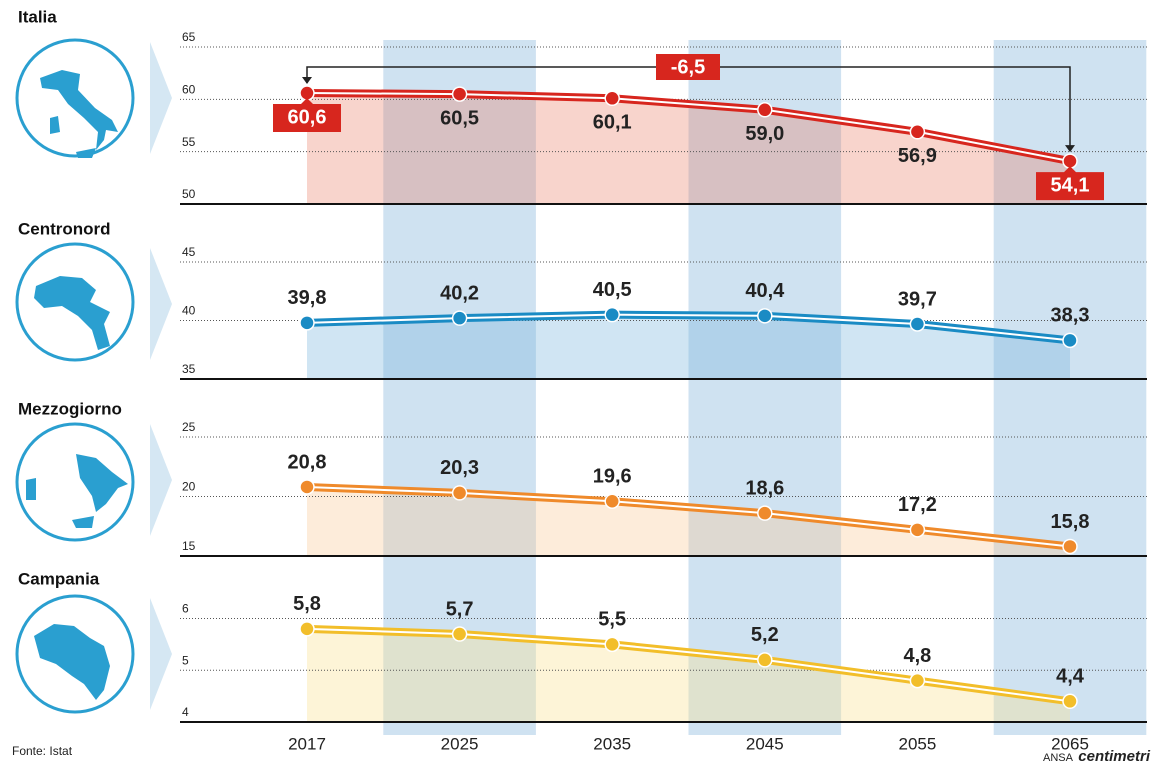  I want to click on data-label: 17,2, so click(917, 505).